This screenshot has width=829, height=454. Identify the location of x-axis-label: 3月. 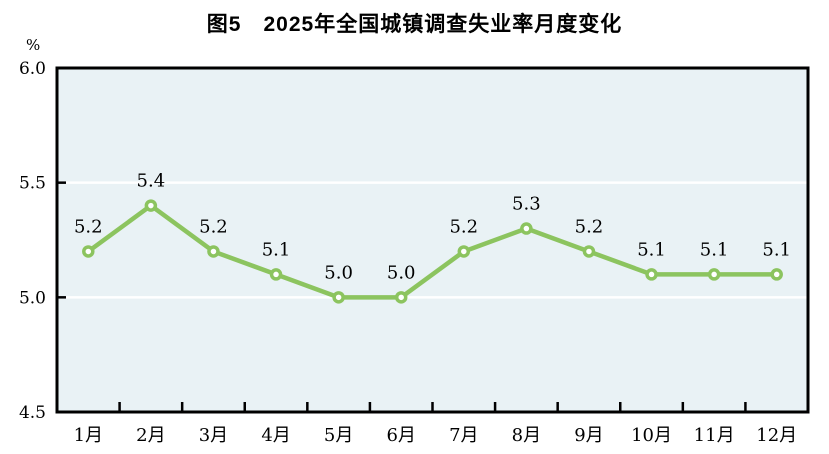
(213, 435).